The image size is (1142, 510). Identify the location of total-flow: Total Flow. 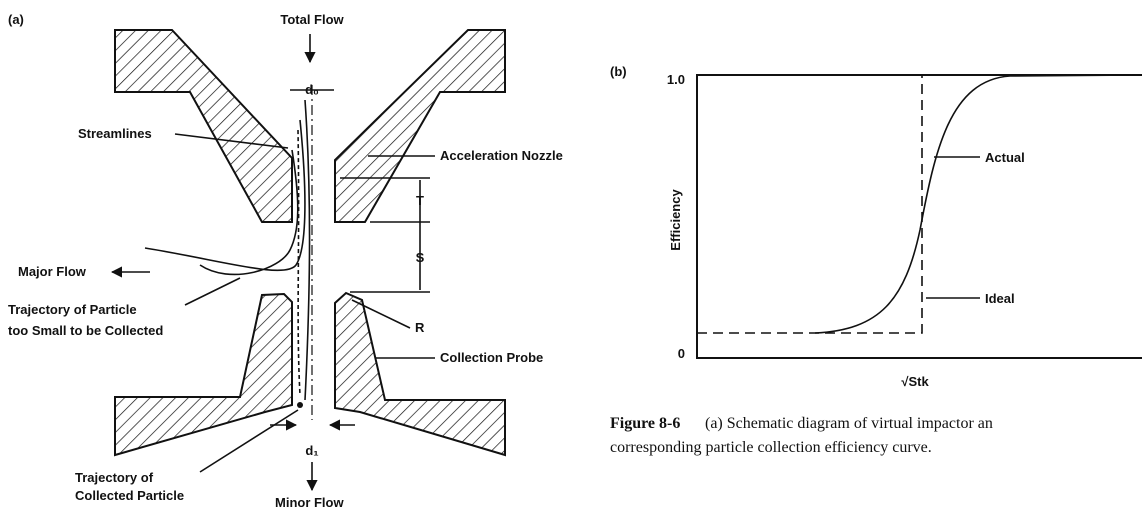
(312, 19).